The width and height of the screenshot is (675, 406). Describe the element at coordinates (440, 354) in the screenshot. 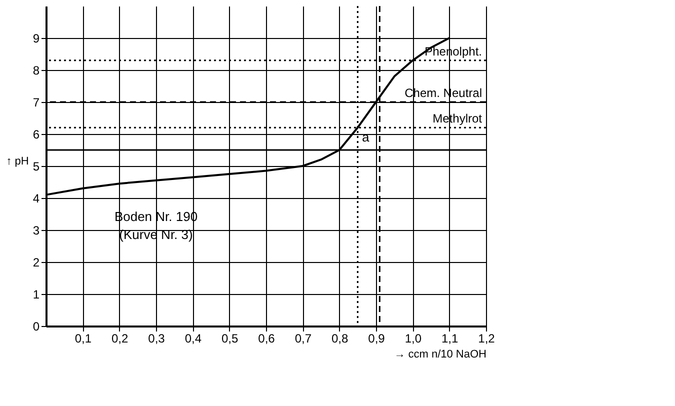

I see `x-axis-title: → ccm n/10 NaOH` at that location.